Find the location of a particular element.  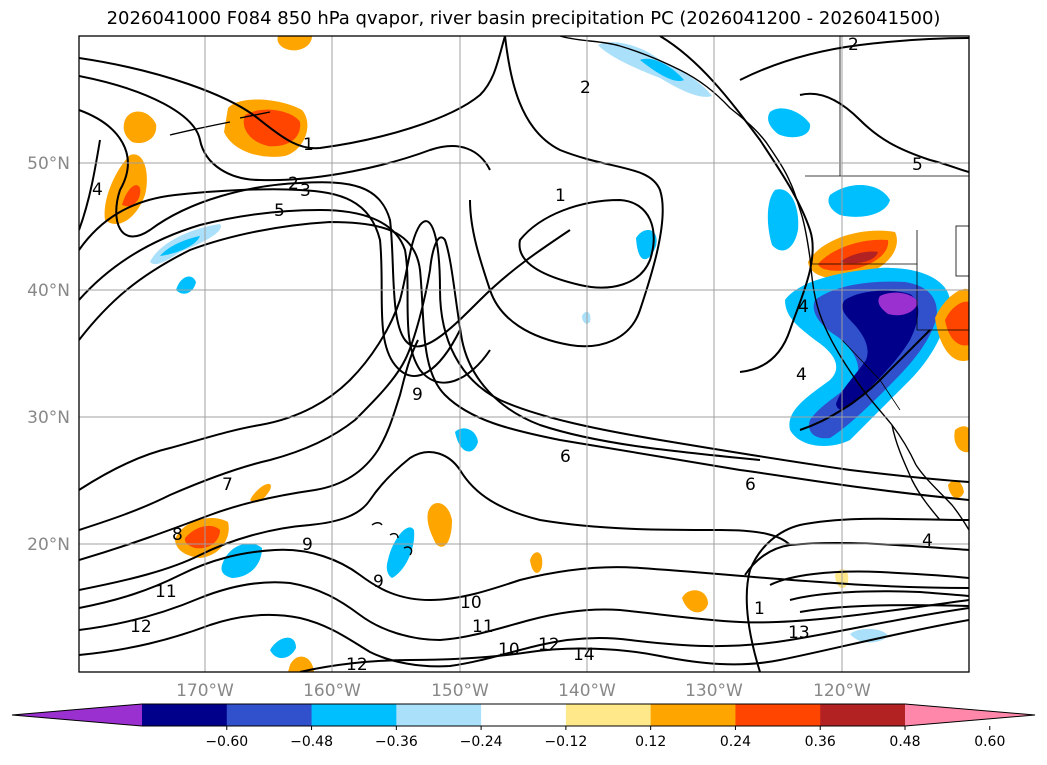

contour-label: 8 is located at coordinates (177, 535).